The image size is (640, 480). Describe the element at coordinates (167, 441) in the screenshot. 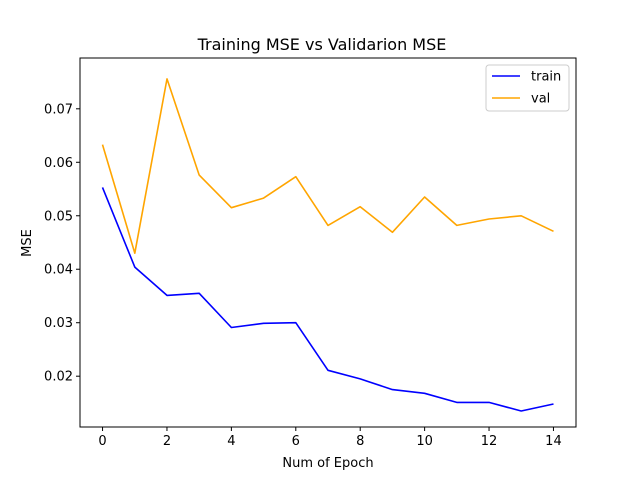

I see `x-tick-label: 2` at that location.